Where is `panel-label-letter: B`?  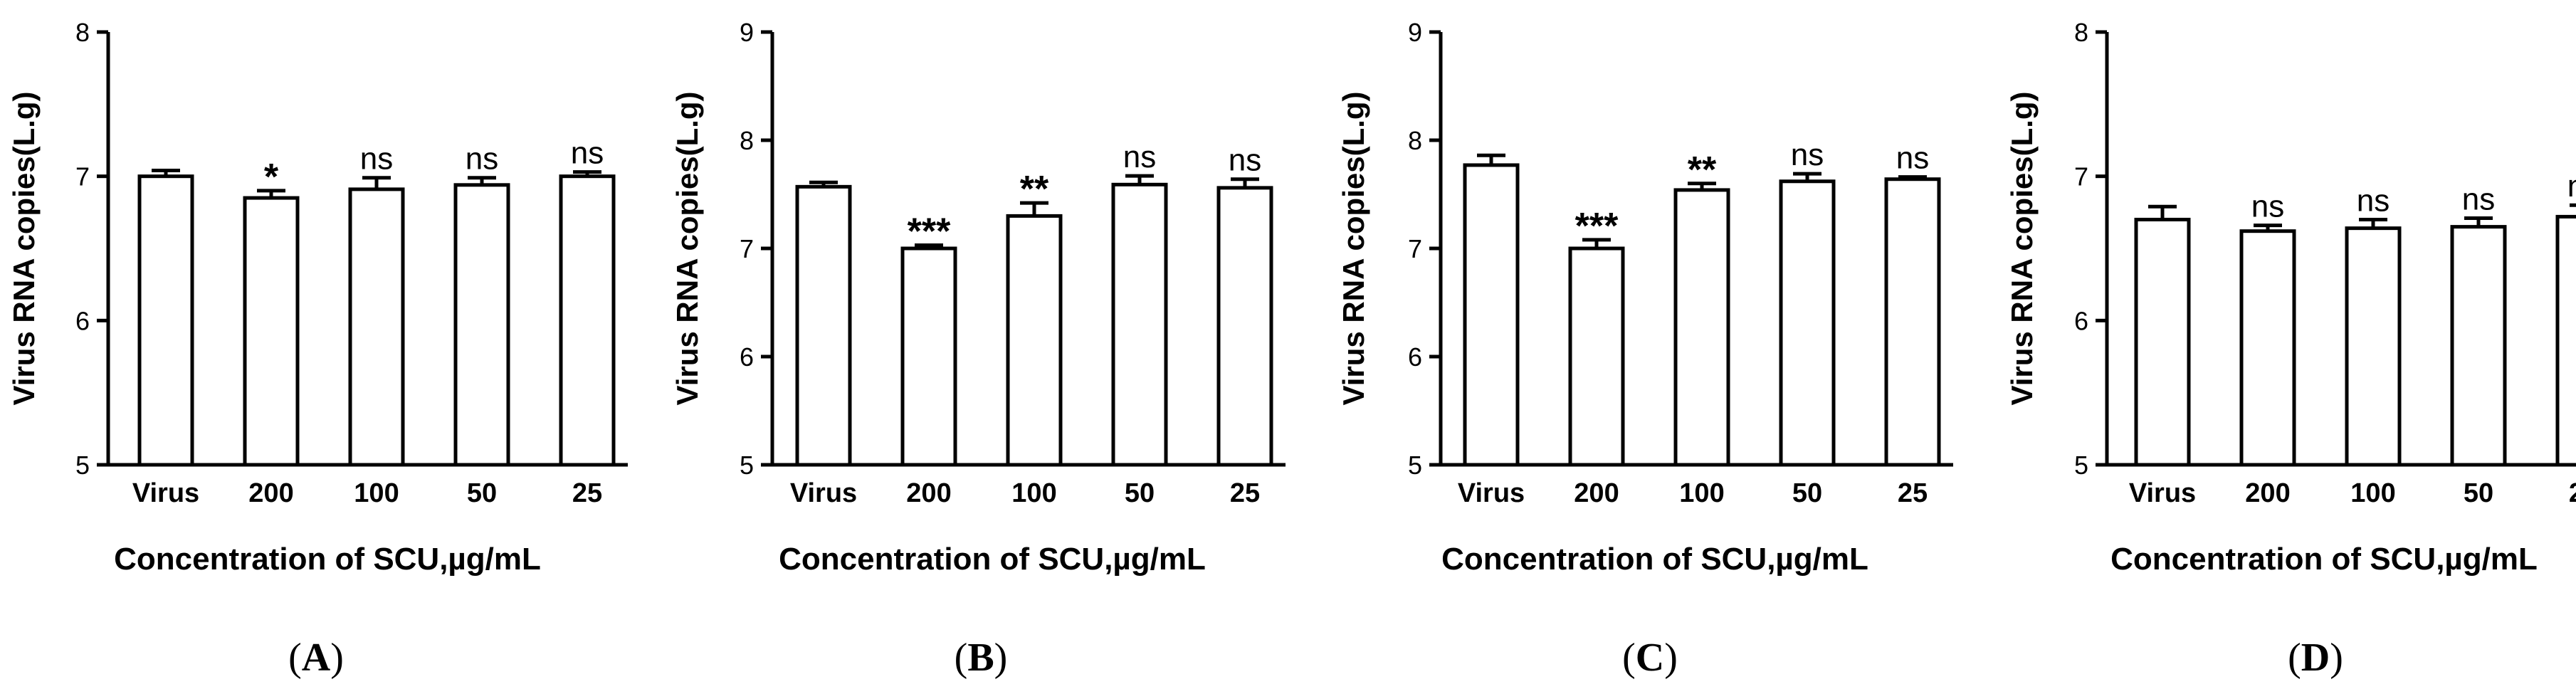
panel-label-letter: B is located at coordinates (980, 658).